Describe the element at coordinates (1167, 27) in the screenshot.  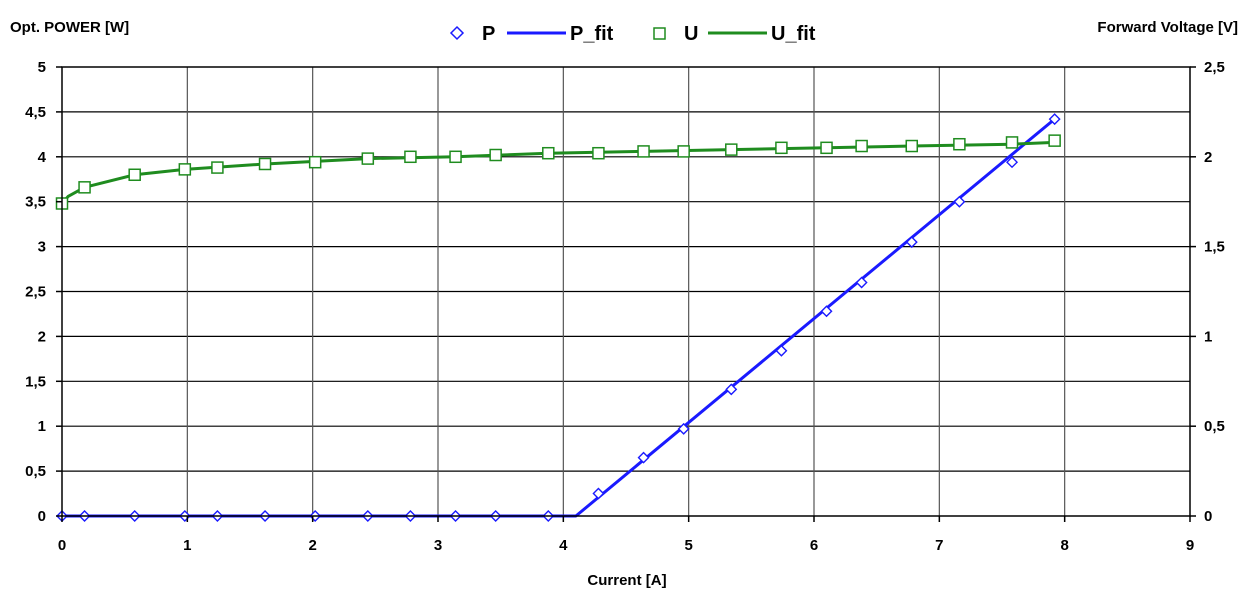
I see `y2-axis-title: Forward Voltage [V]` at that location.